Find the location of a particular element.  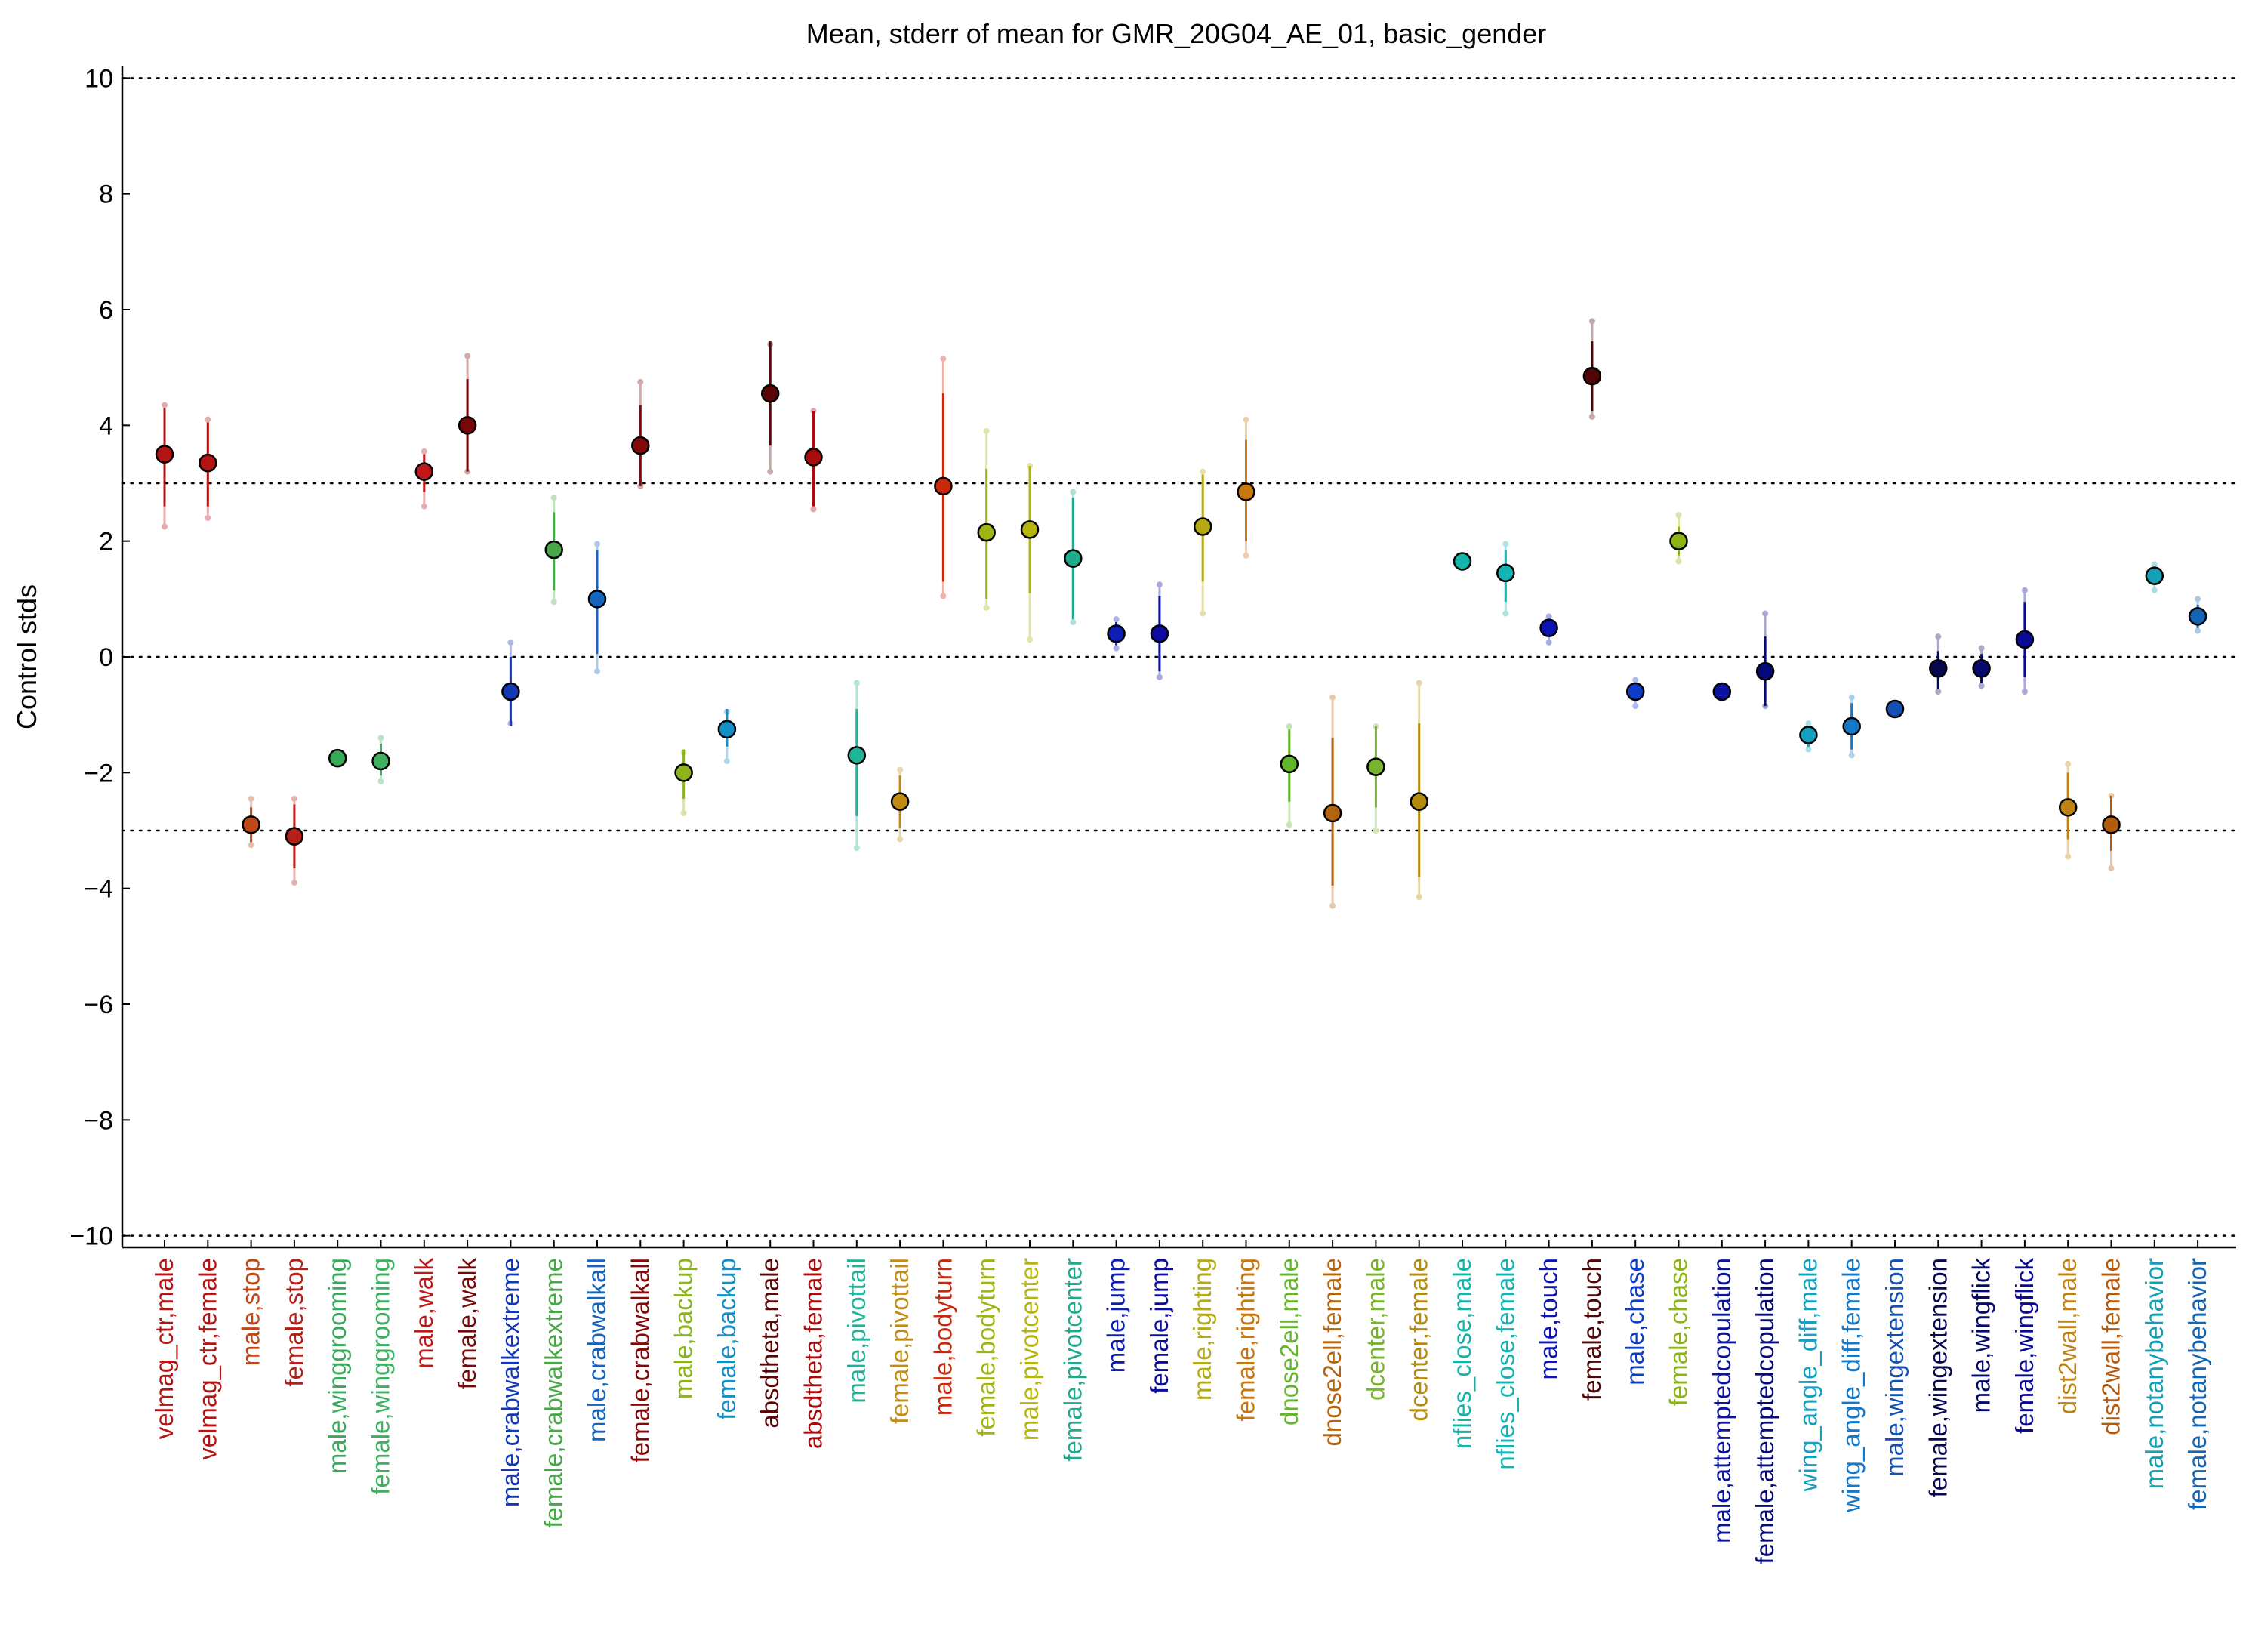

x-tick-label: male,chase is located at coordinates (1635, 1322).